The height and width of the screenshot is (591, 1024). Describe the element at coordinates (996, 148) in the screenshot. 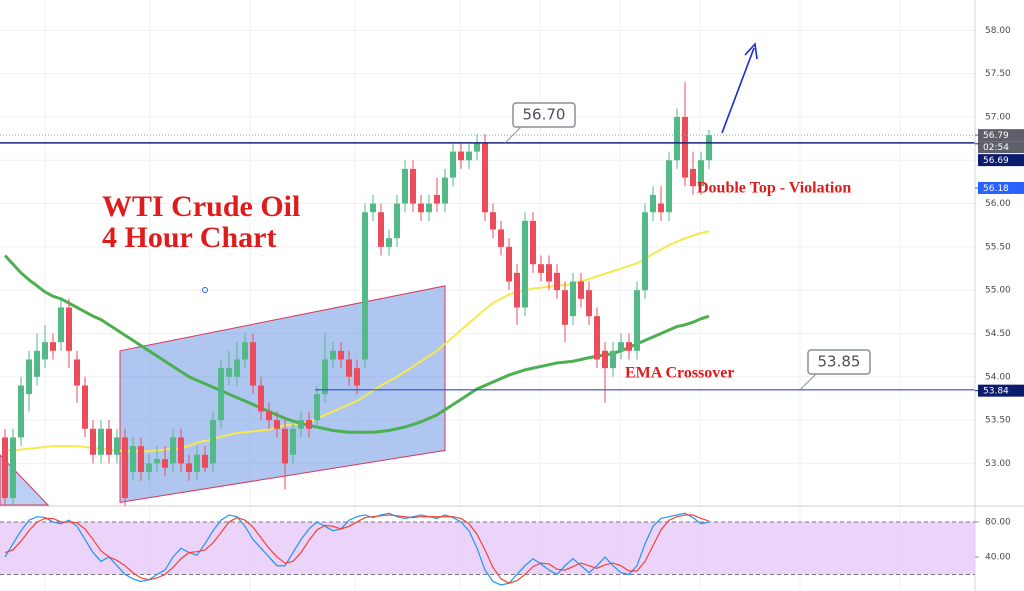

I see `countdown-label: 02:54` at that location.